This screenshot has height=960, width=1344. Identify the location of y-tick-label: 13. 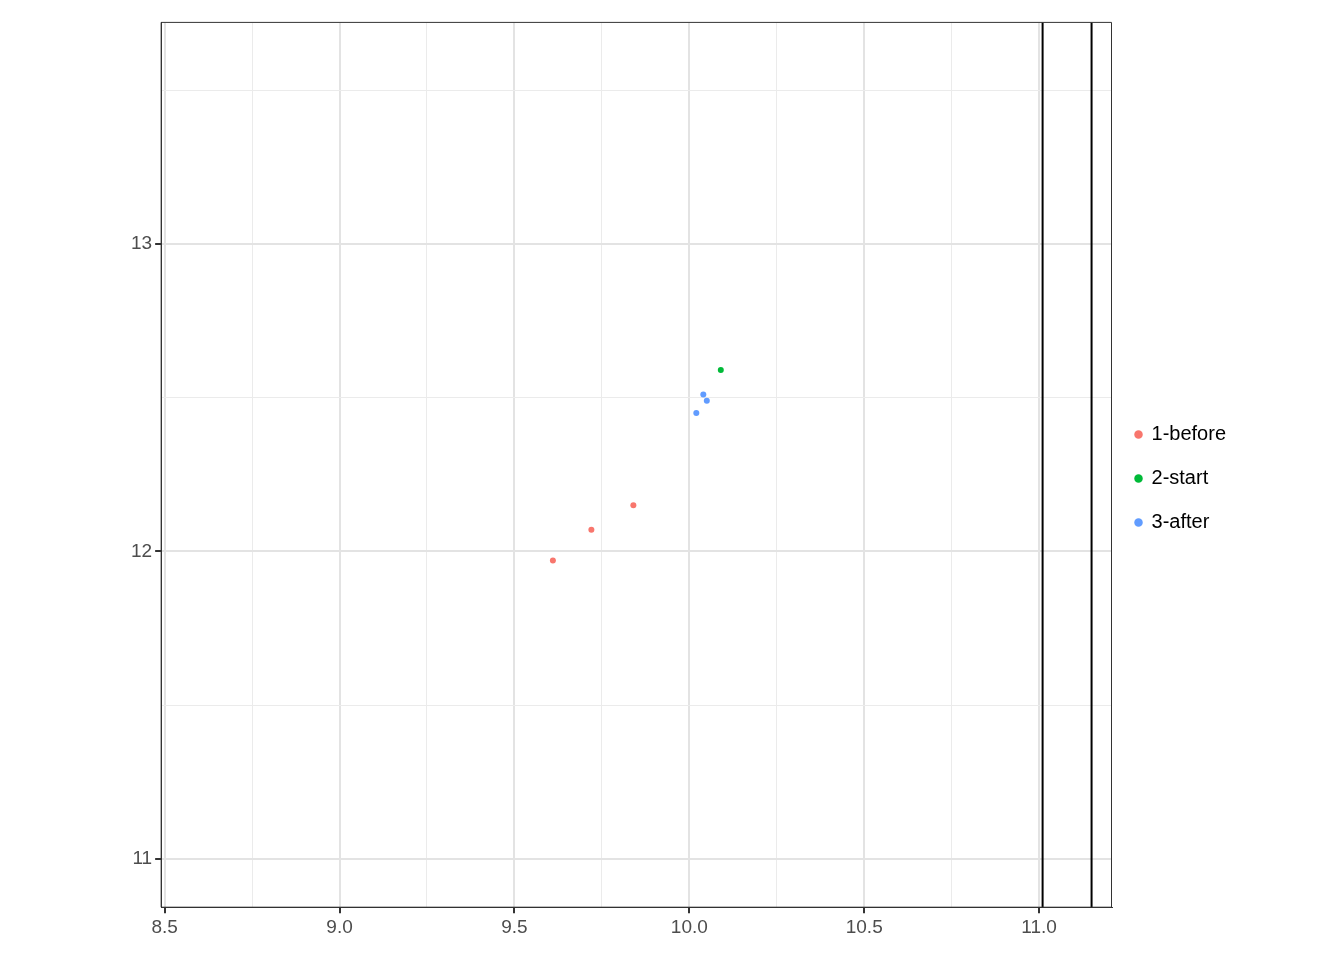
(141, 243).